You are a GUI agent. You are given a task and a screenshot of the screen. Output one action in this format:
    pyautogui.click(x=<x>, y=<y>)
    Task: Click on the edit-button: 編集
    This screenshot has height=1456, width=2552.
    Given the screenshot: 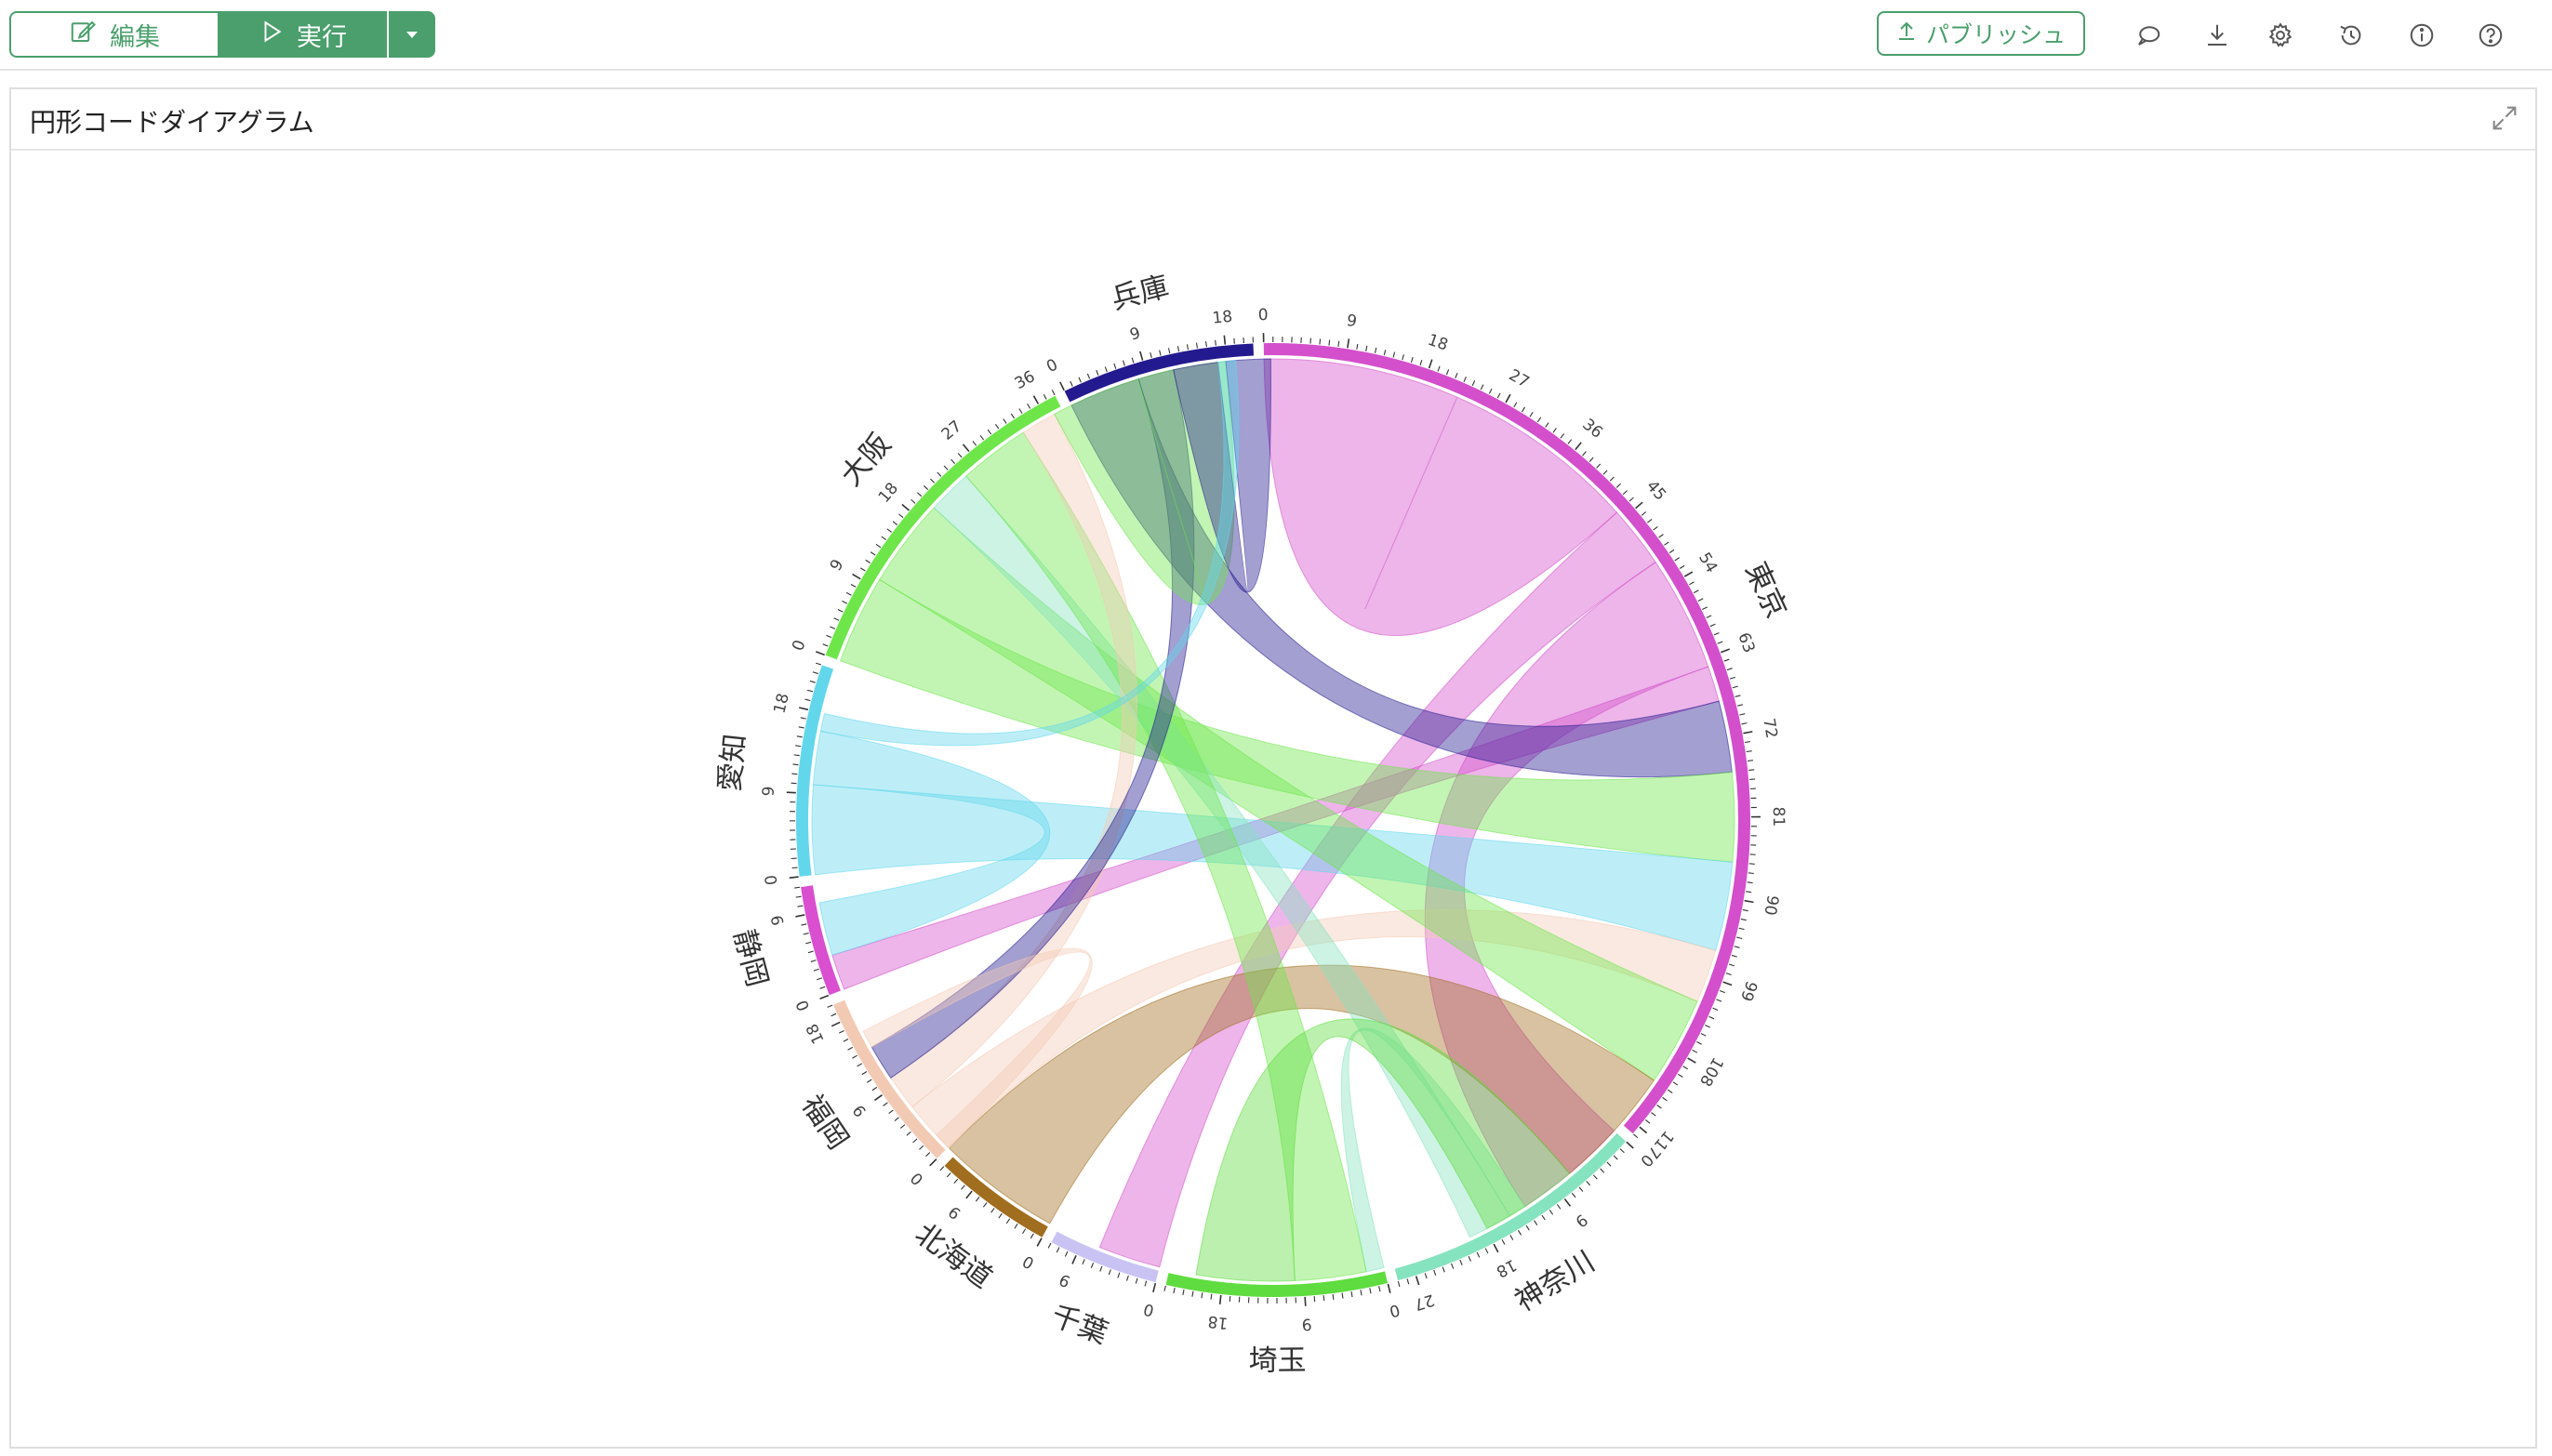 What is the action you would take?
    pyautogui.click(x=114, y=34)
    